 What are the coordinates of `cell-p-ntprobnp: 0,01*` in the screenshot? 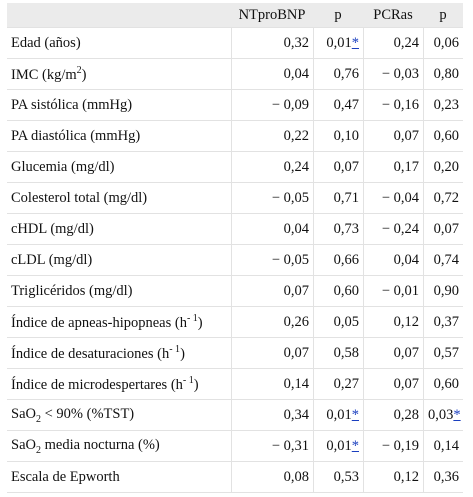 It's located at (338, 446).